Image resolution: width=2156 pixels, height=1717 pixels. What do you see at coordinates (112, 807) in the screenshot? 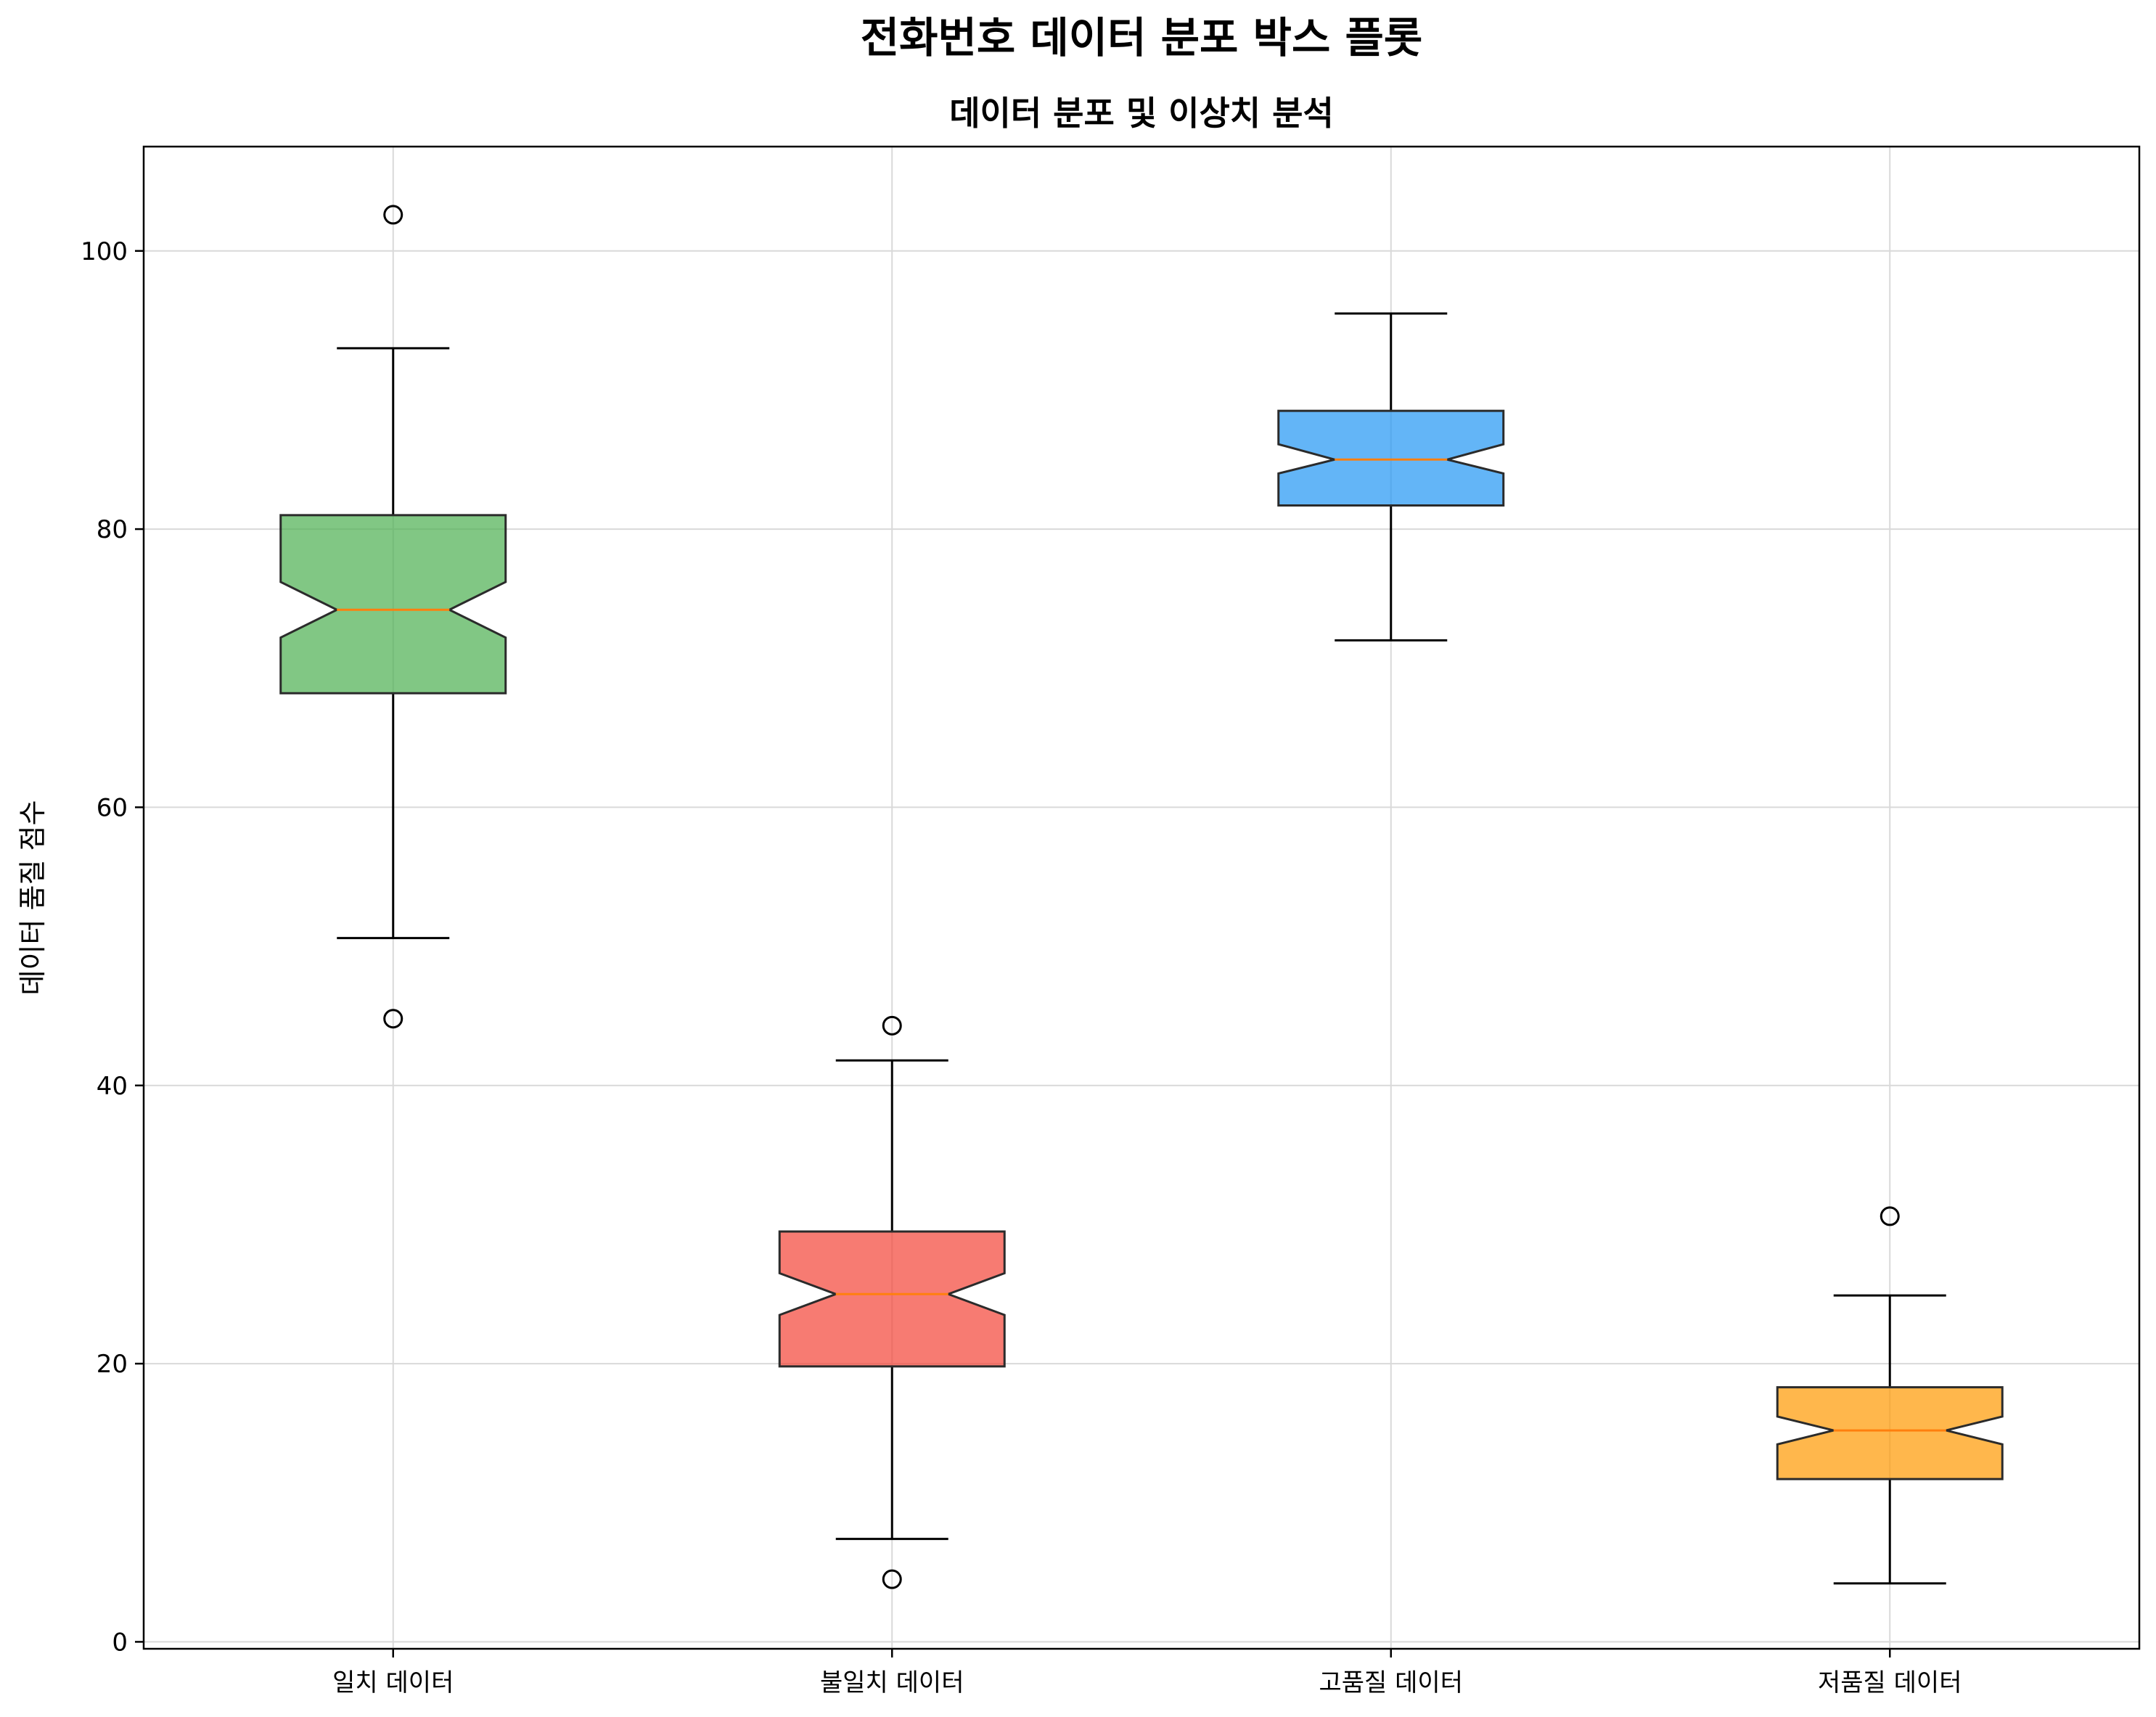
I see `y-tick-label: 60` at bounding box center [112, 807].